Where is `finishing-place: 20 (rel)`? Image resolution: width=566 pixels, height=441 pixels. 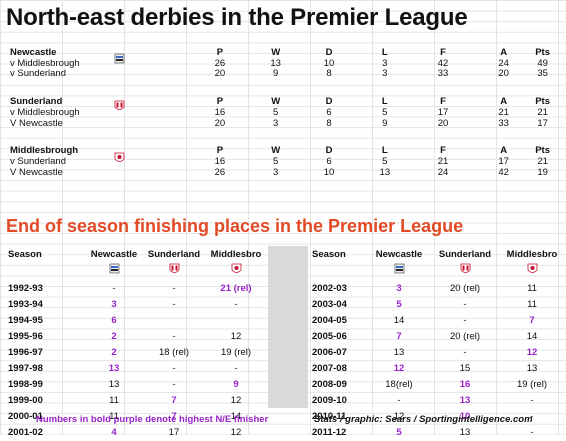
finishing-place: 20 (rel) is located at coordinates (465, 336).